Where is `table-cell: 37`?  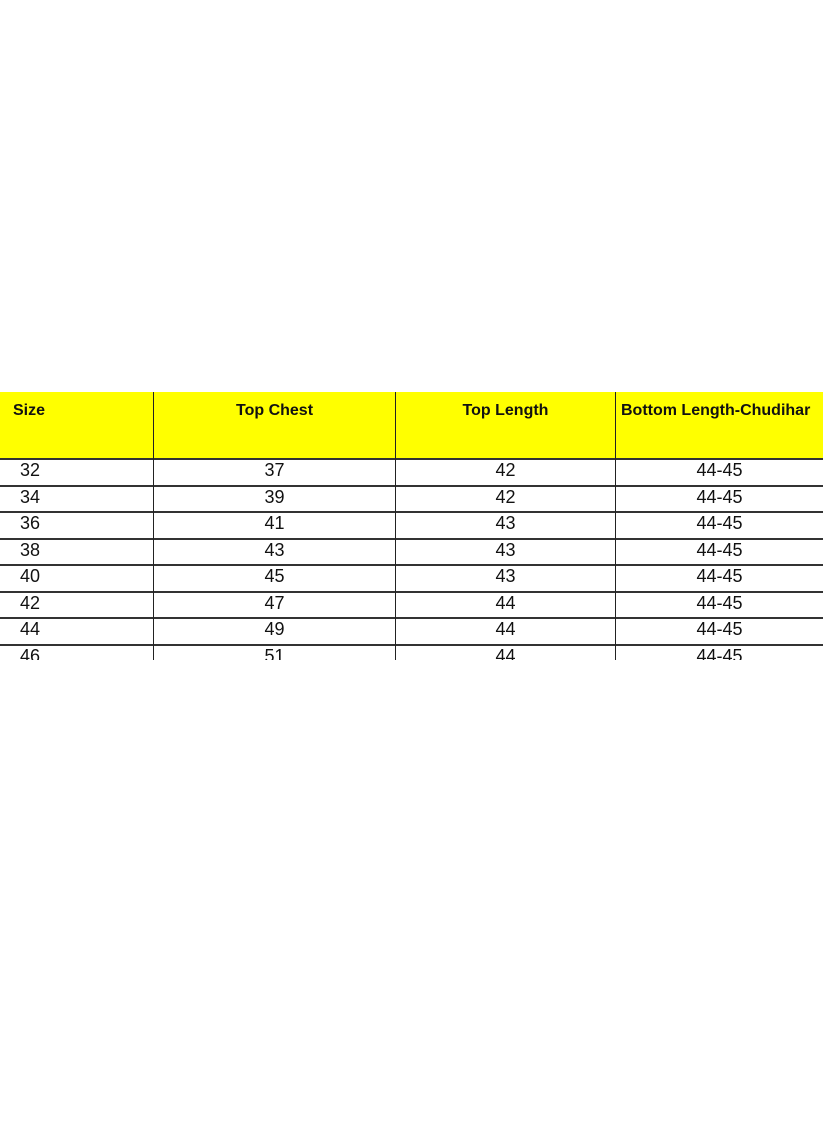 table-cell: 37 is located at coordinates (274, 470).